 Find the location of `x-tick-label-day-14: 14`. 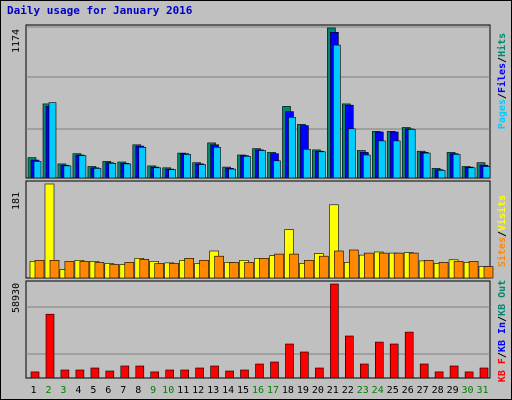

x-tick-label-day-14: 14 is located at coordinates (228, 390).